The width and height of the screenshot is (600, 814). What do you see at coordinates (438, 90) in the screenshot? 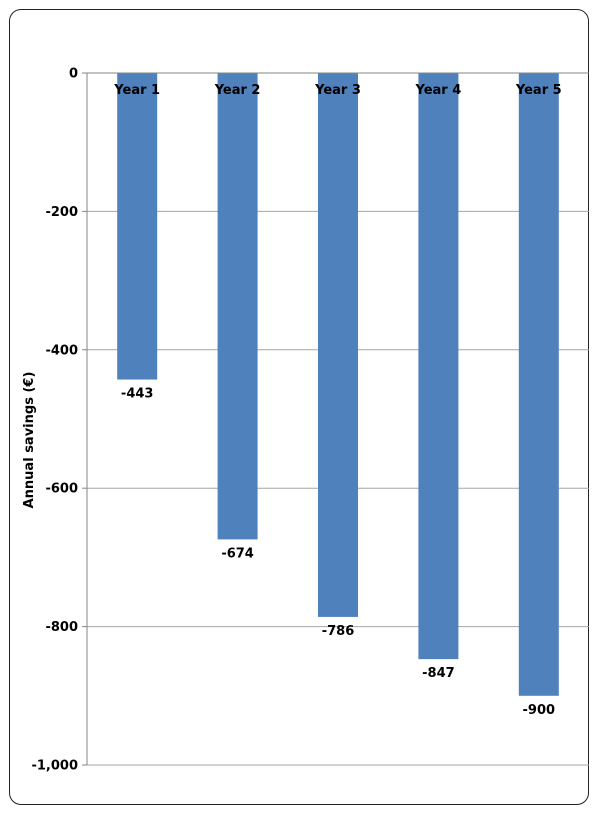
I see `category-label: Year 4` at bounding box center [438, 90].